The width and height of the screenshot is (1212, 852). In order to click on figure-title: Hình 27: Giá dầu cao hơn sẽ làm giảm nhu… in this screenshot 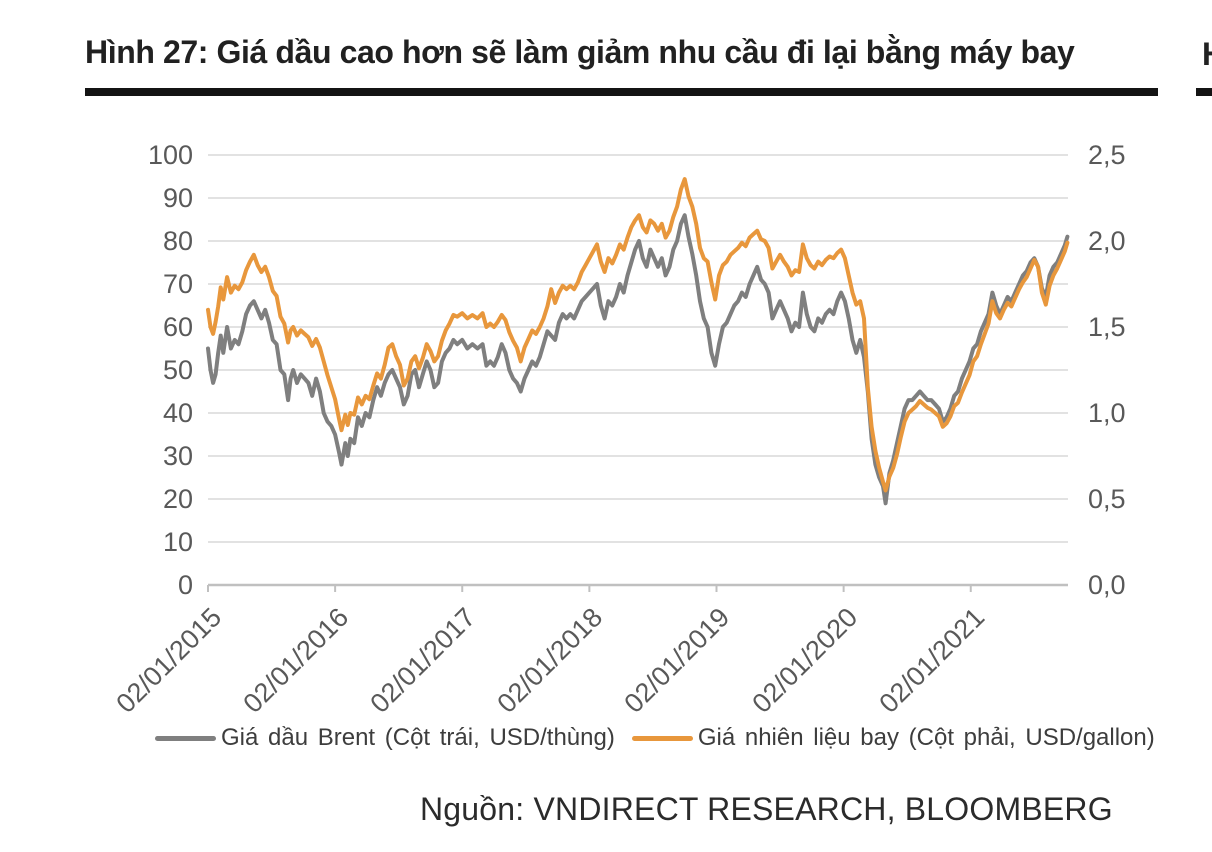, I will do `click(580, 52)`.